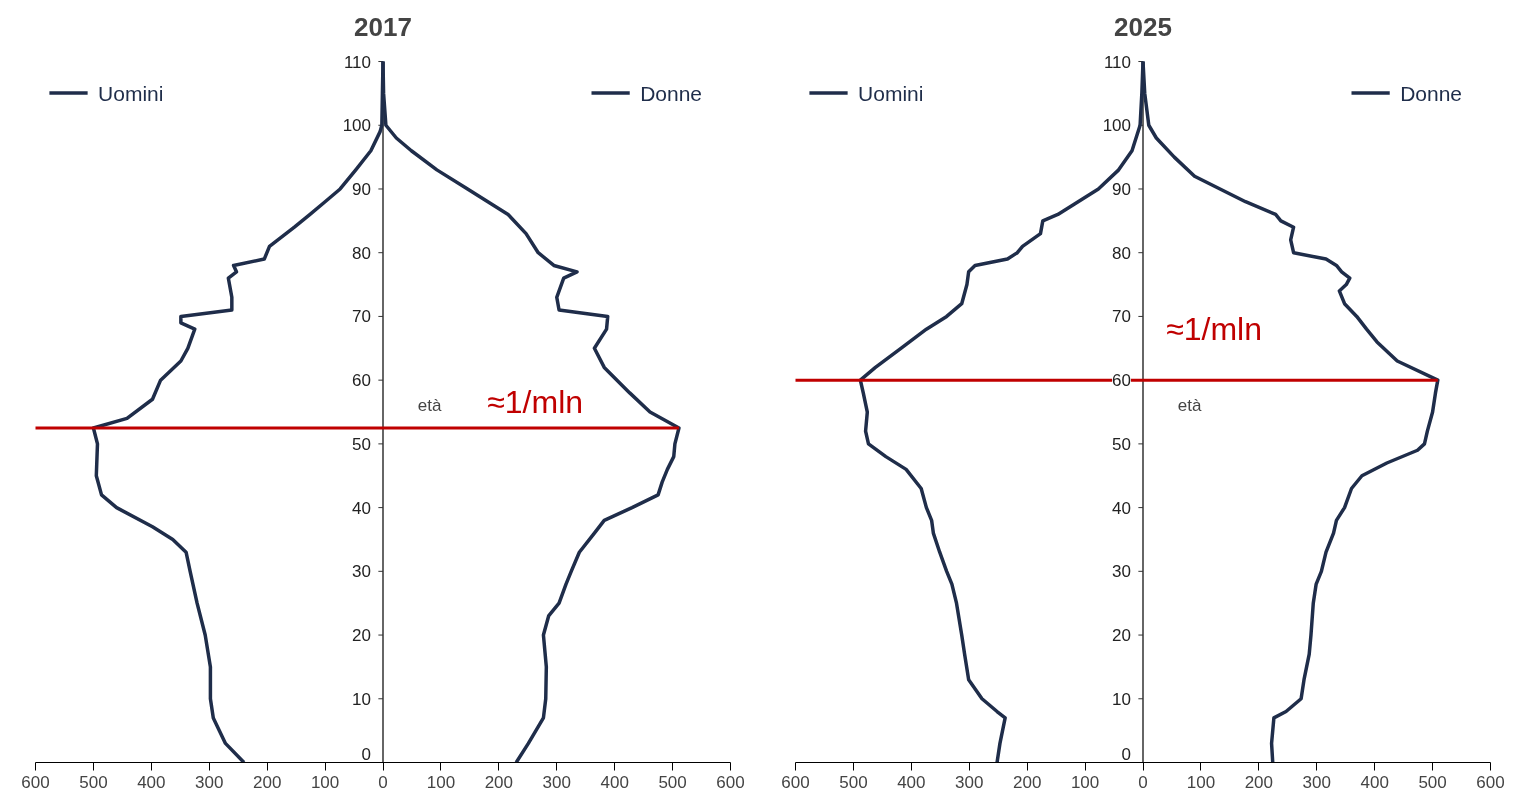 This screenshot has height=795, width=1533. Describe the element at coordinates (383, 26) in the screenshot. I see `chart-title: 2017` at that location.